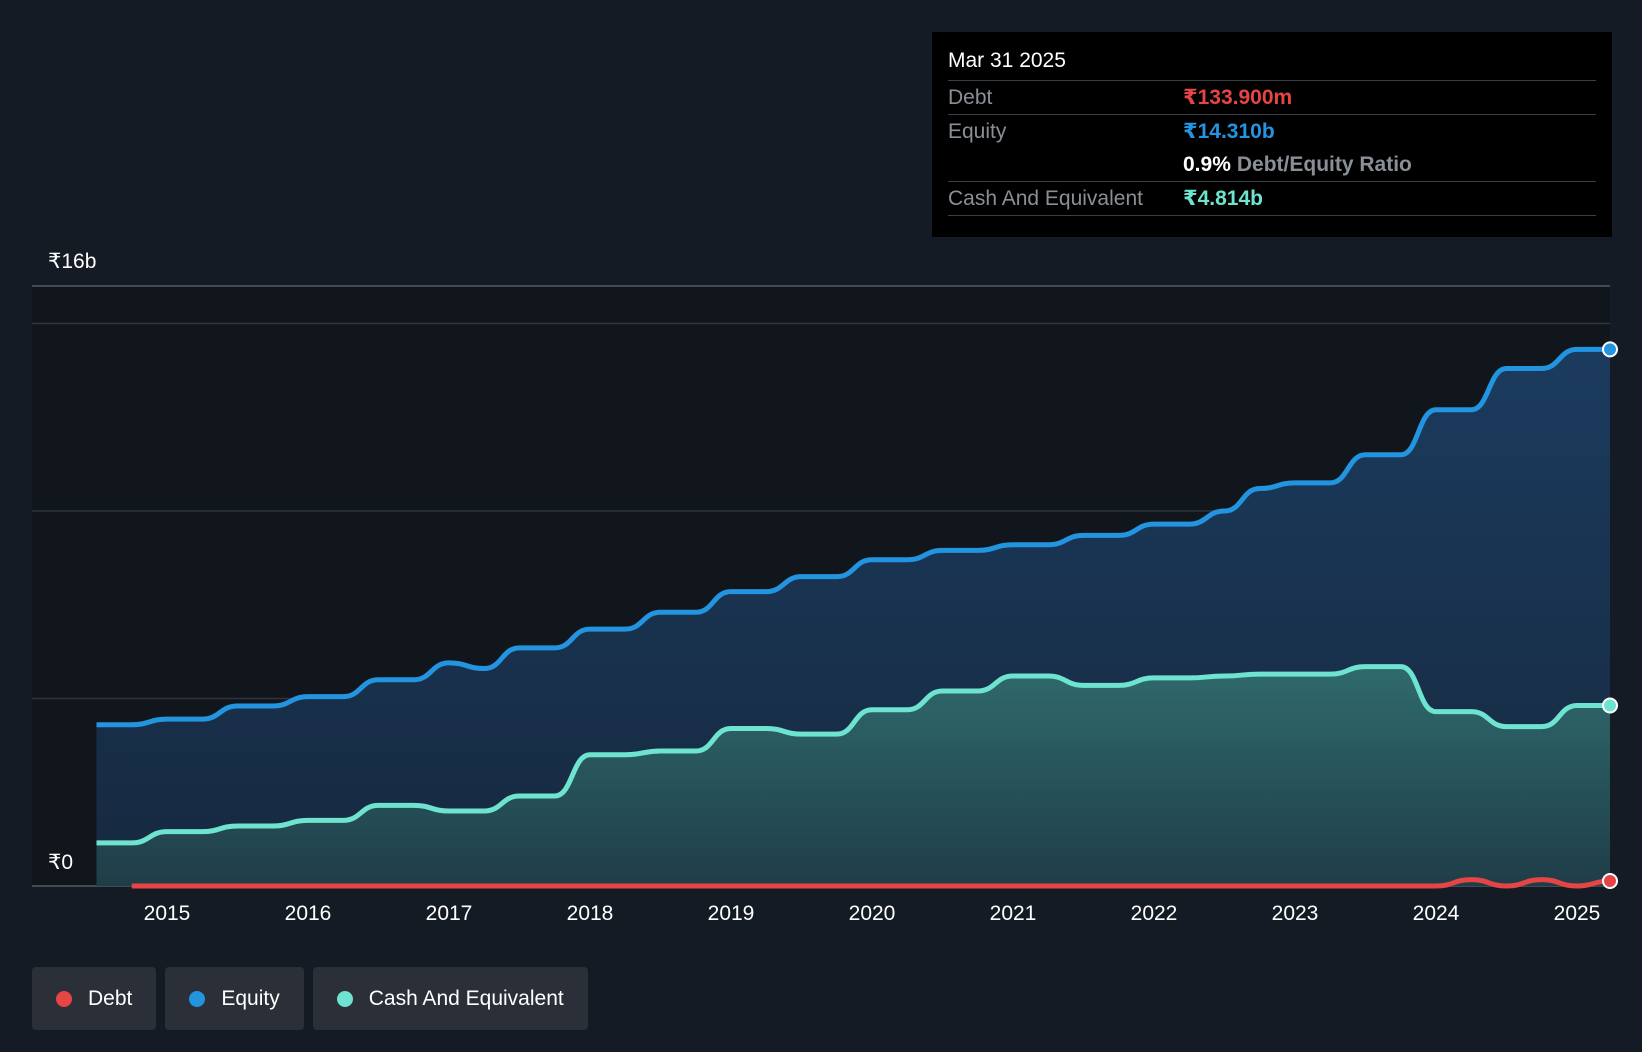 This screenshot has height=1052, width=1642. What do you see at coordinates (1272, 199) in the screenshot?
I see `tooltip-cash-row: Cash And Equivalent ₹4.814b` at bounding box center [1272, 199].